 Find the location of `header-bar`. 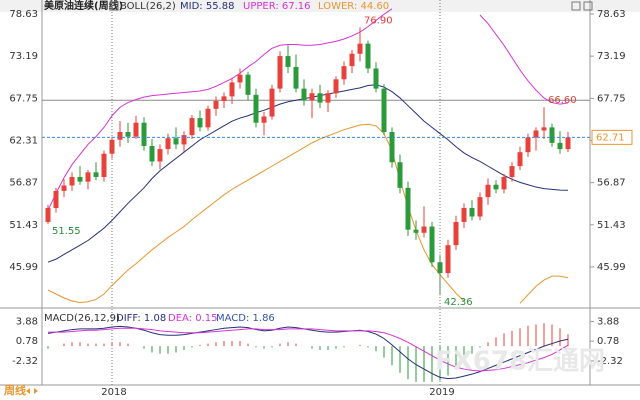

header-bar is located at coordinates (320, 6).